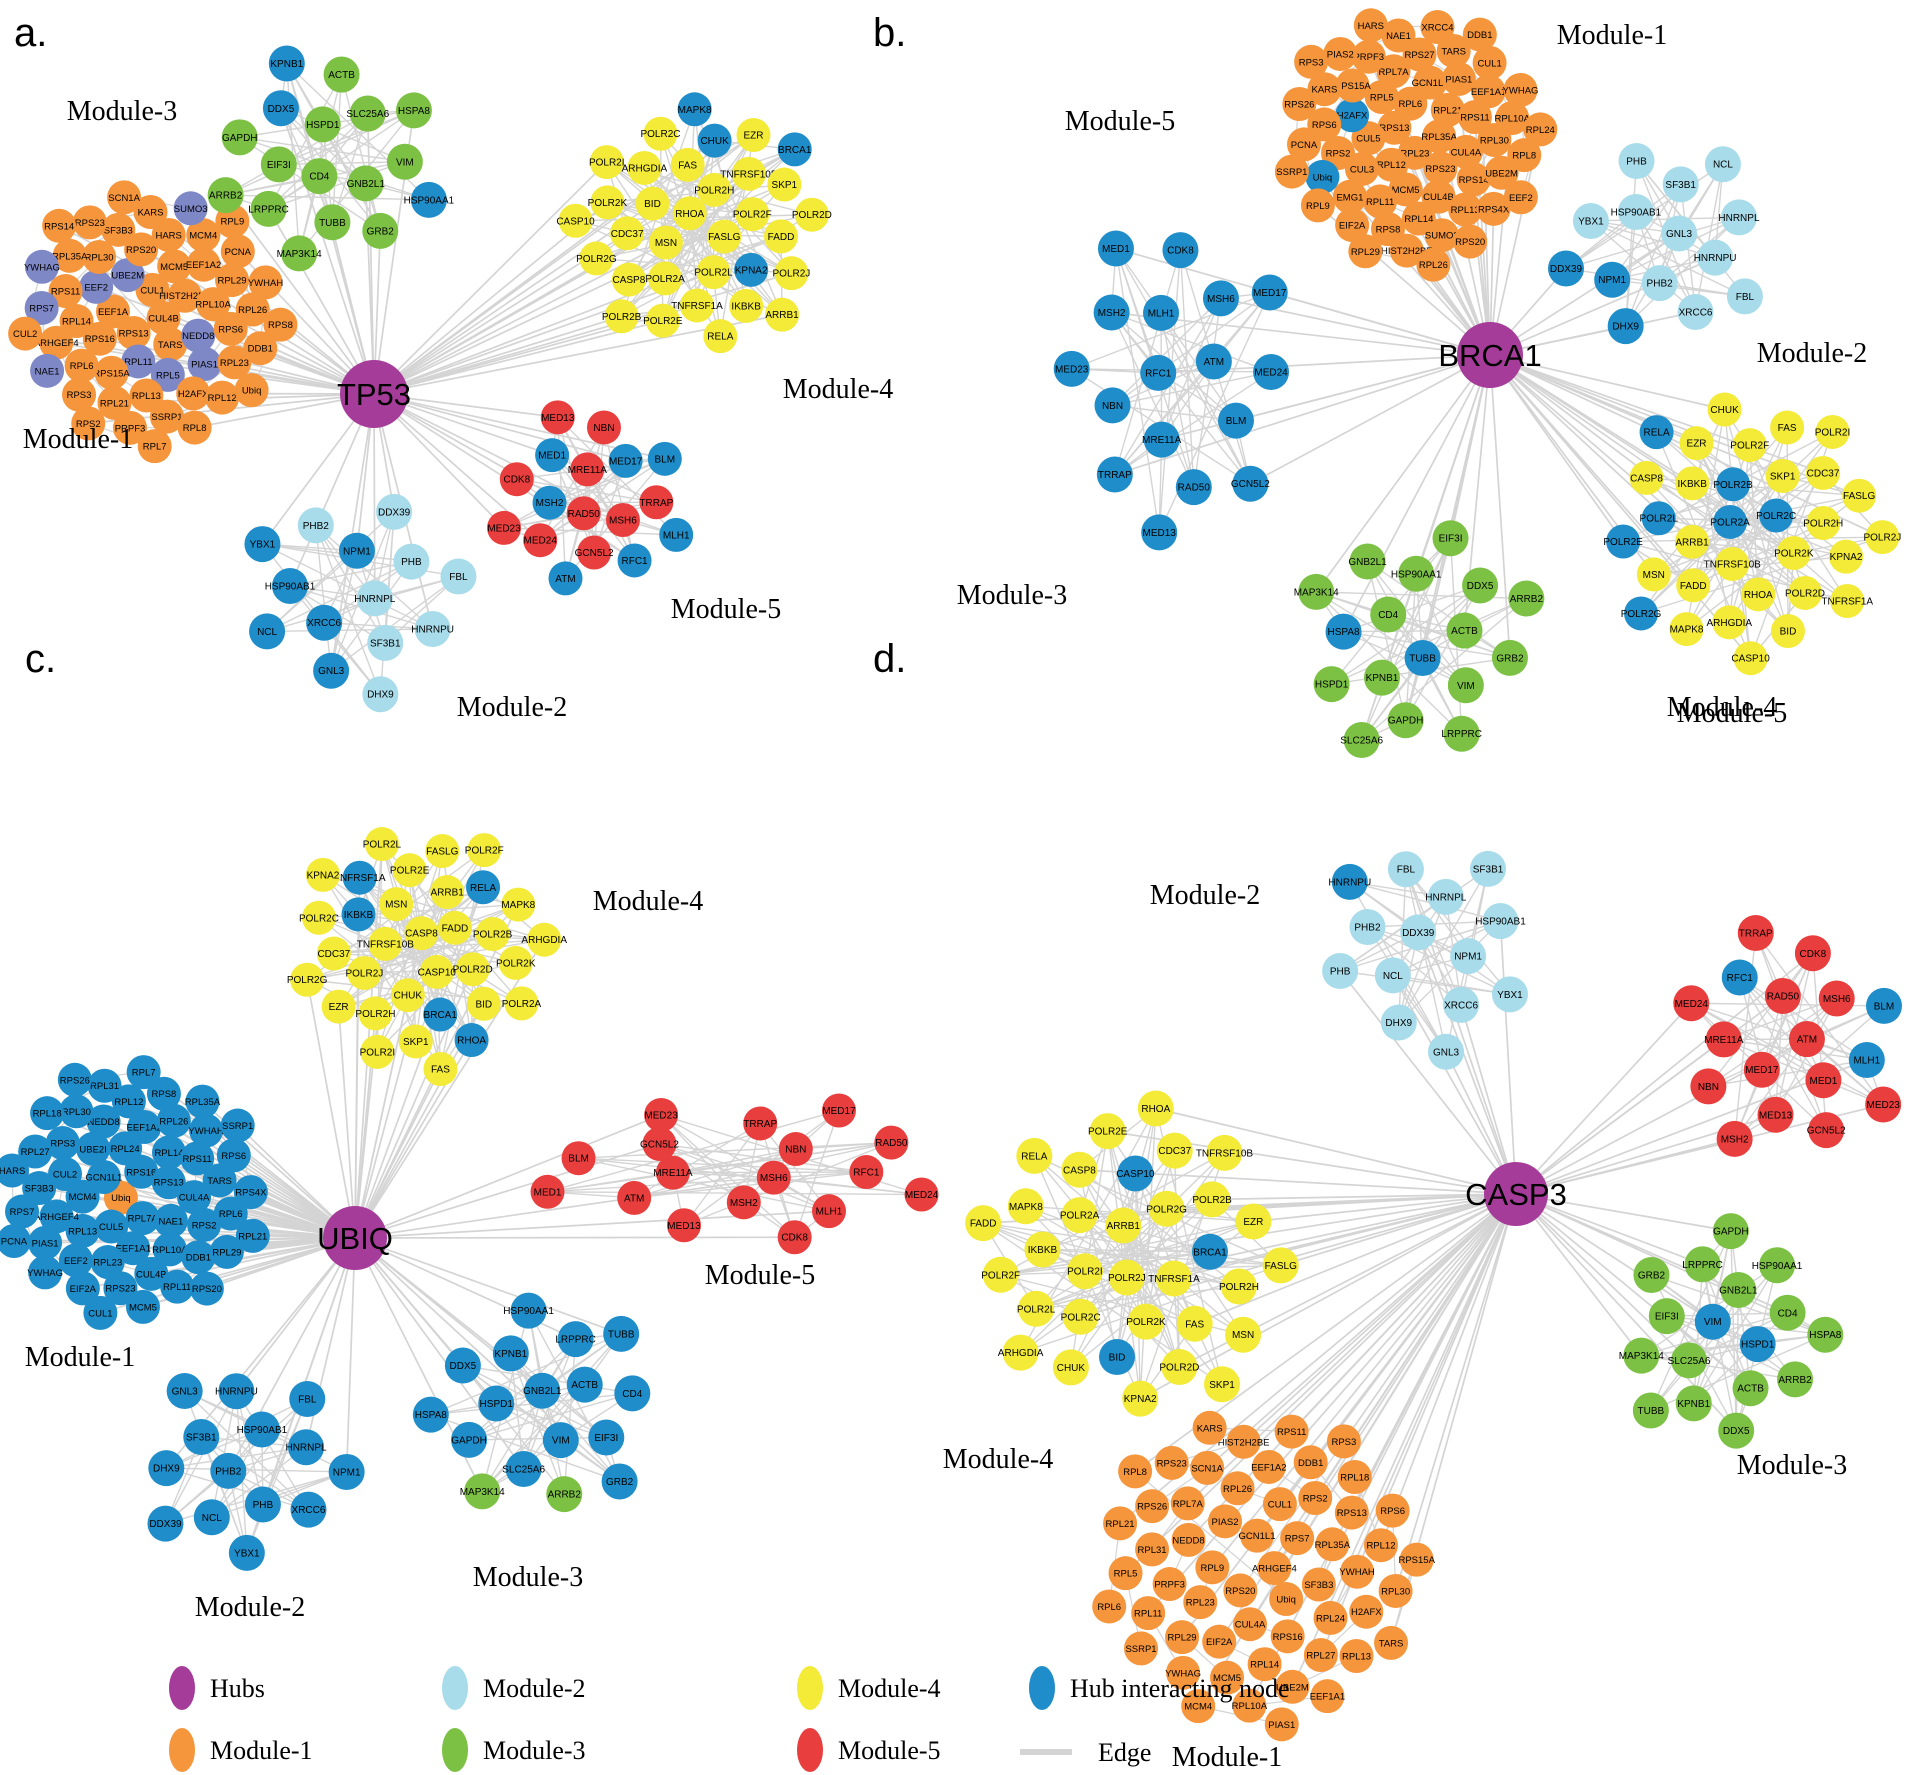  I want to click on node-RPL31: RPL31, so click(104, 1085).